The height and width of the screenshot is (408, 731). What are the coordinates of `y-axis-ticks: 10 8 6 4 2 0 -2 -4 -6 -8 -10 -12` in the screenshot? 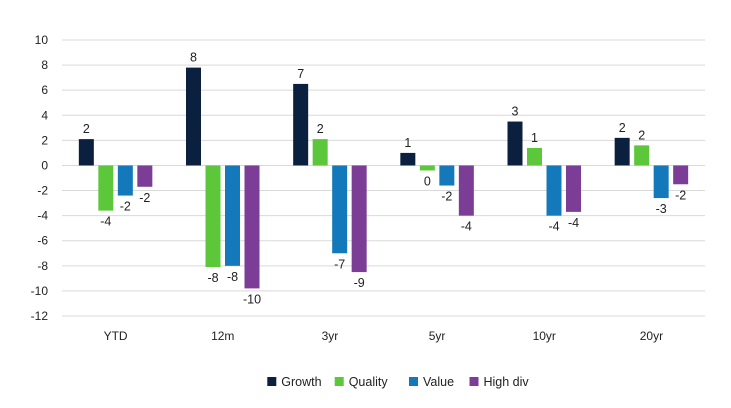 It's located at (40, 178).